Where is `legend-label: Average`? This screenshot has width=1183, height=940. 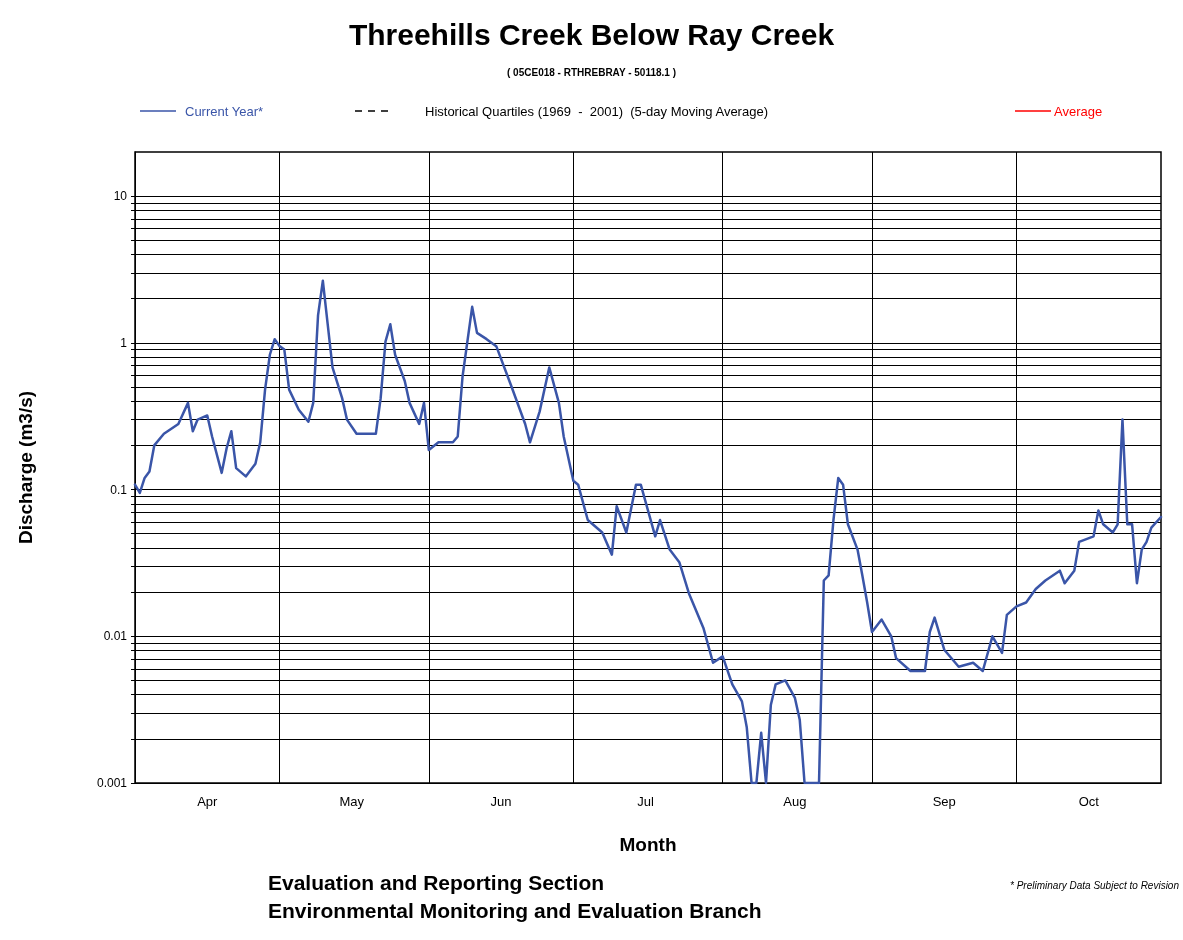
legend-label: Average is located at coordinates (1078, 111).